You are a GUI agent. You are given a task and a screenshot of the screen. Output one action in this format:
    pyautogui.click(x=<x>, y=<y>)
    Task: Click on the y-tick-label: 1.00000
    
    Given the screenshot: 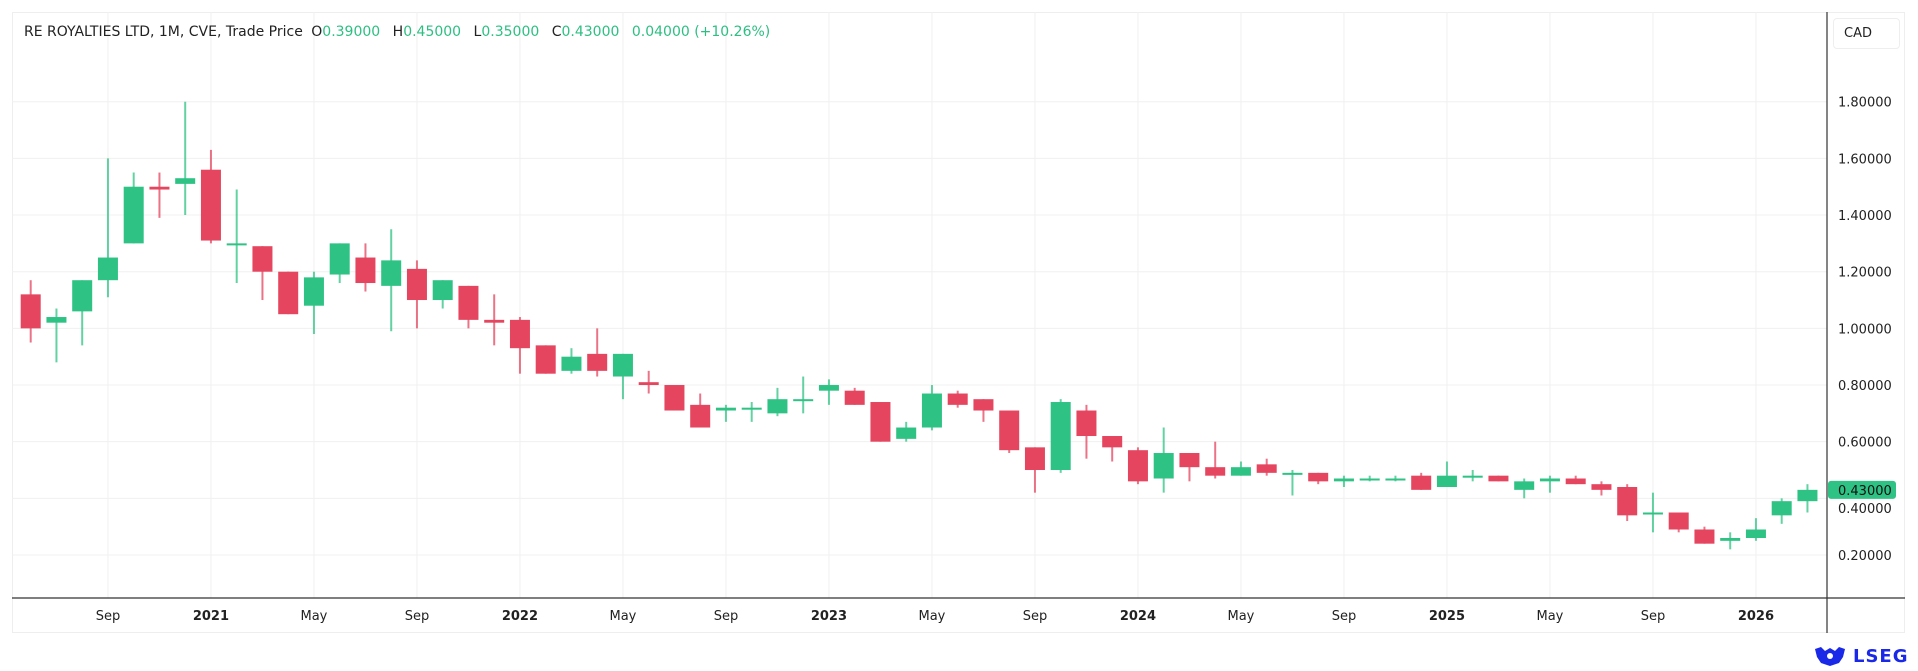 What is the action you would take?
    pyautogui.click(x=1865, y=329)
    